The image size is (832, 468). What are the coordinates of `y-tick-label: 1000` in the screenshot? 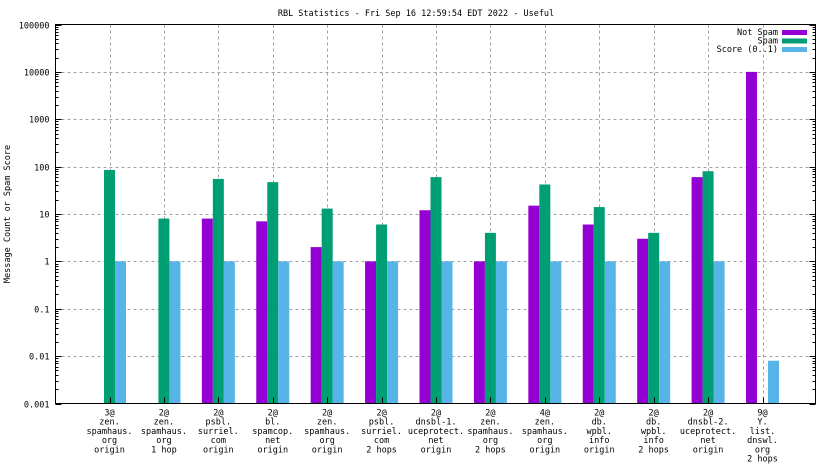 It's located at (39, 121).